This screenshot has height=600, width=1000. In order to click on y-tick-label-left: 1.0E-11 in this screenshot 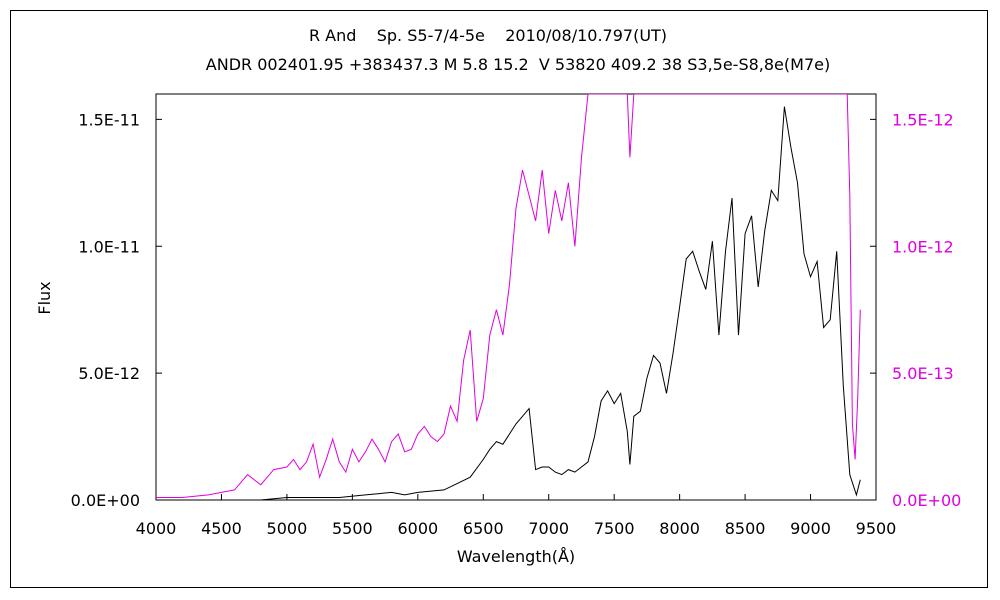, I will do `click(109, 246)`.